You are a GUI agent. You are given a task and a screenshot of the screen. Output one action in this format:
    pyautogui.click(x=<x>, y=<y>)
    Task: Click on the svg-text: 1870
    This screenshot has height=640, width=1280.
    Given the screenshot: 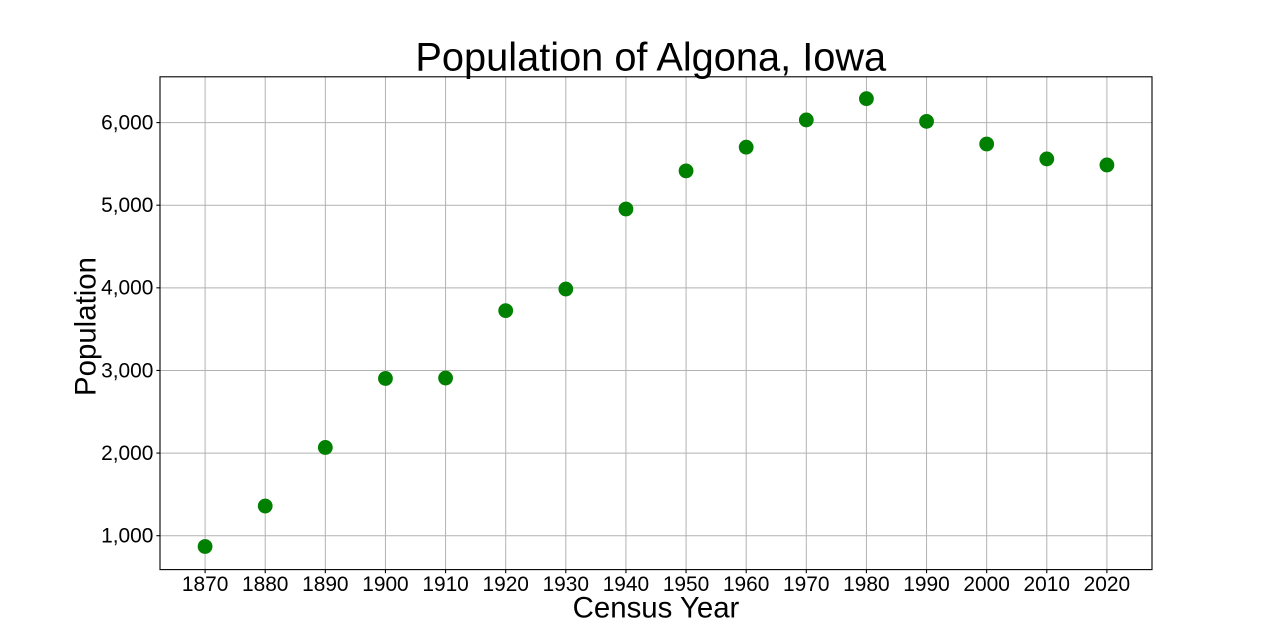 What is the action you would take?
    pyautogui.click(x=205, y=584)
    